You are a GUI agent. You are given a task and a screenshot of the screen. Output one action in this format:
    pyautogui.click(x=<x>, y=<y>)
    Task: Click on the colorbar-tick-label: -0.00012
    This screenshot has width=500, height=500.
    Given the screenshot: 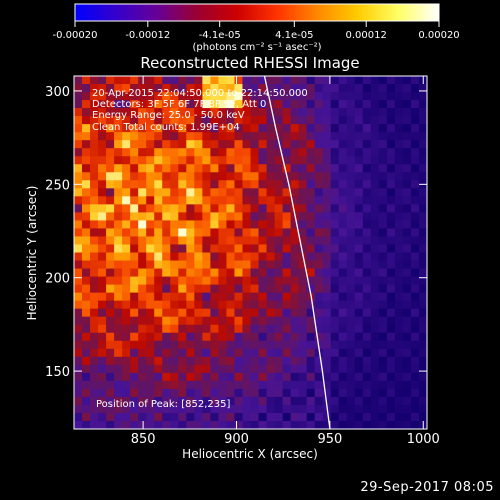 What is the action you would take?
    pyautogui.click(x=147, y=35)
    